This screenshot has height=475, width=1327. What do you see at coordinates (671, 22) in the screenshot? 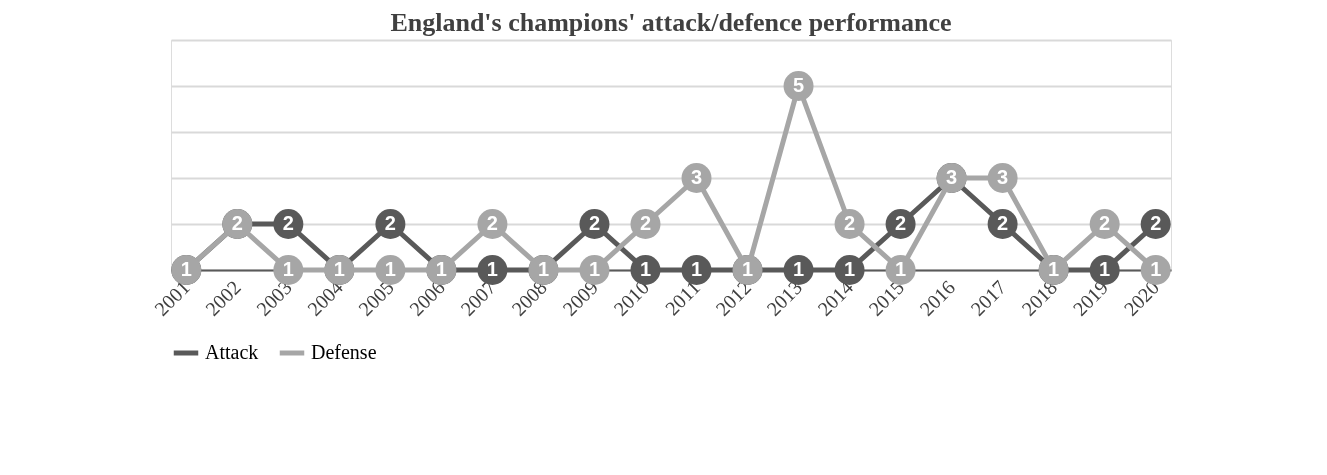
I see `chart-title: England's champions' attack/defence performance` at bounding box center [671, 22].